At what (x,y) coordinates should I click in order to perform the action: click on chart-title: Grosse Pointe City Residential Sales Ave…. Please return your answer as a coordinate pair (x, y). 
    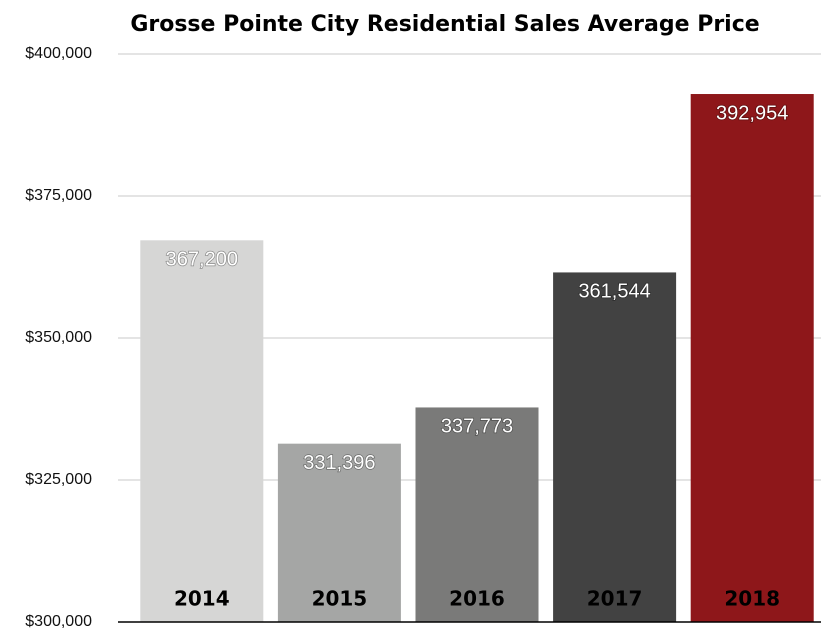
    Looking at the image, I should click on (444, 24).